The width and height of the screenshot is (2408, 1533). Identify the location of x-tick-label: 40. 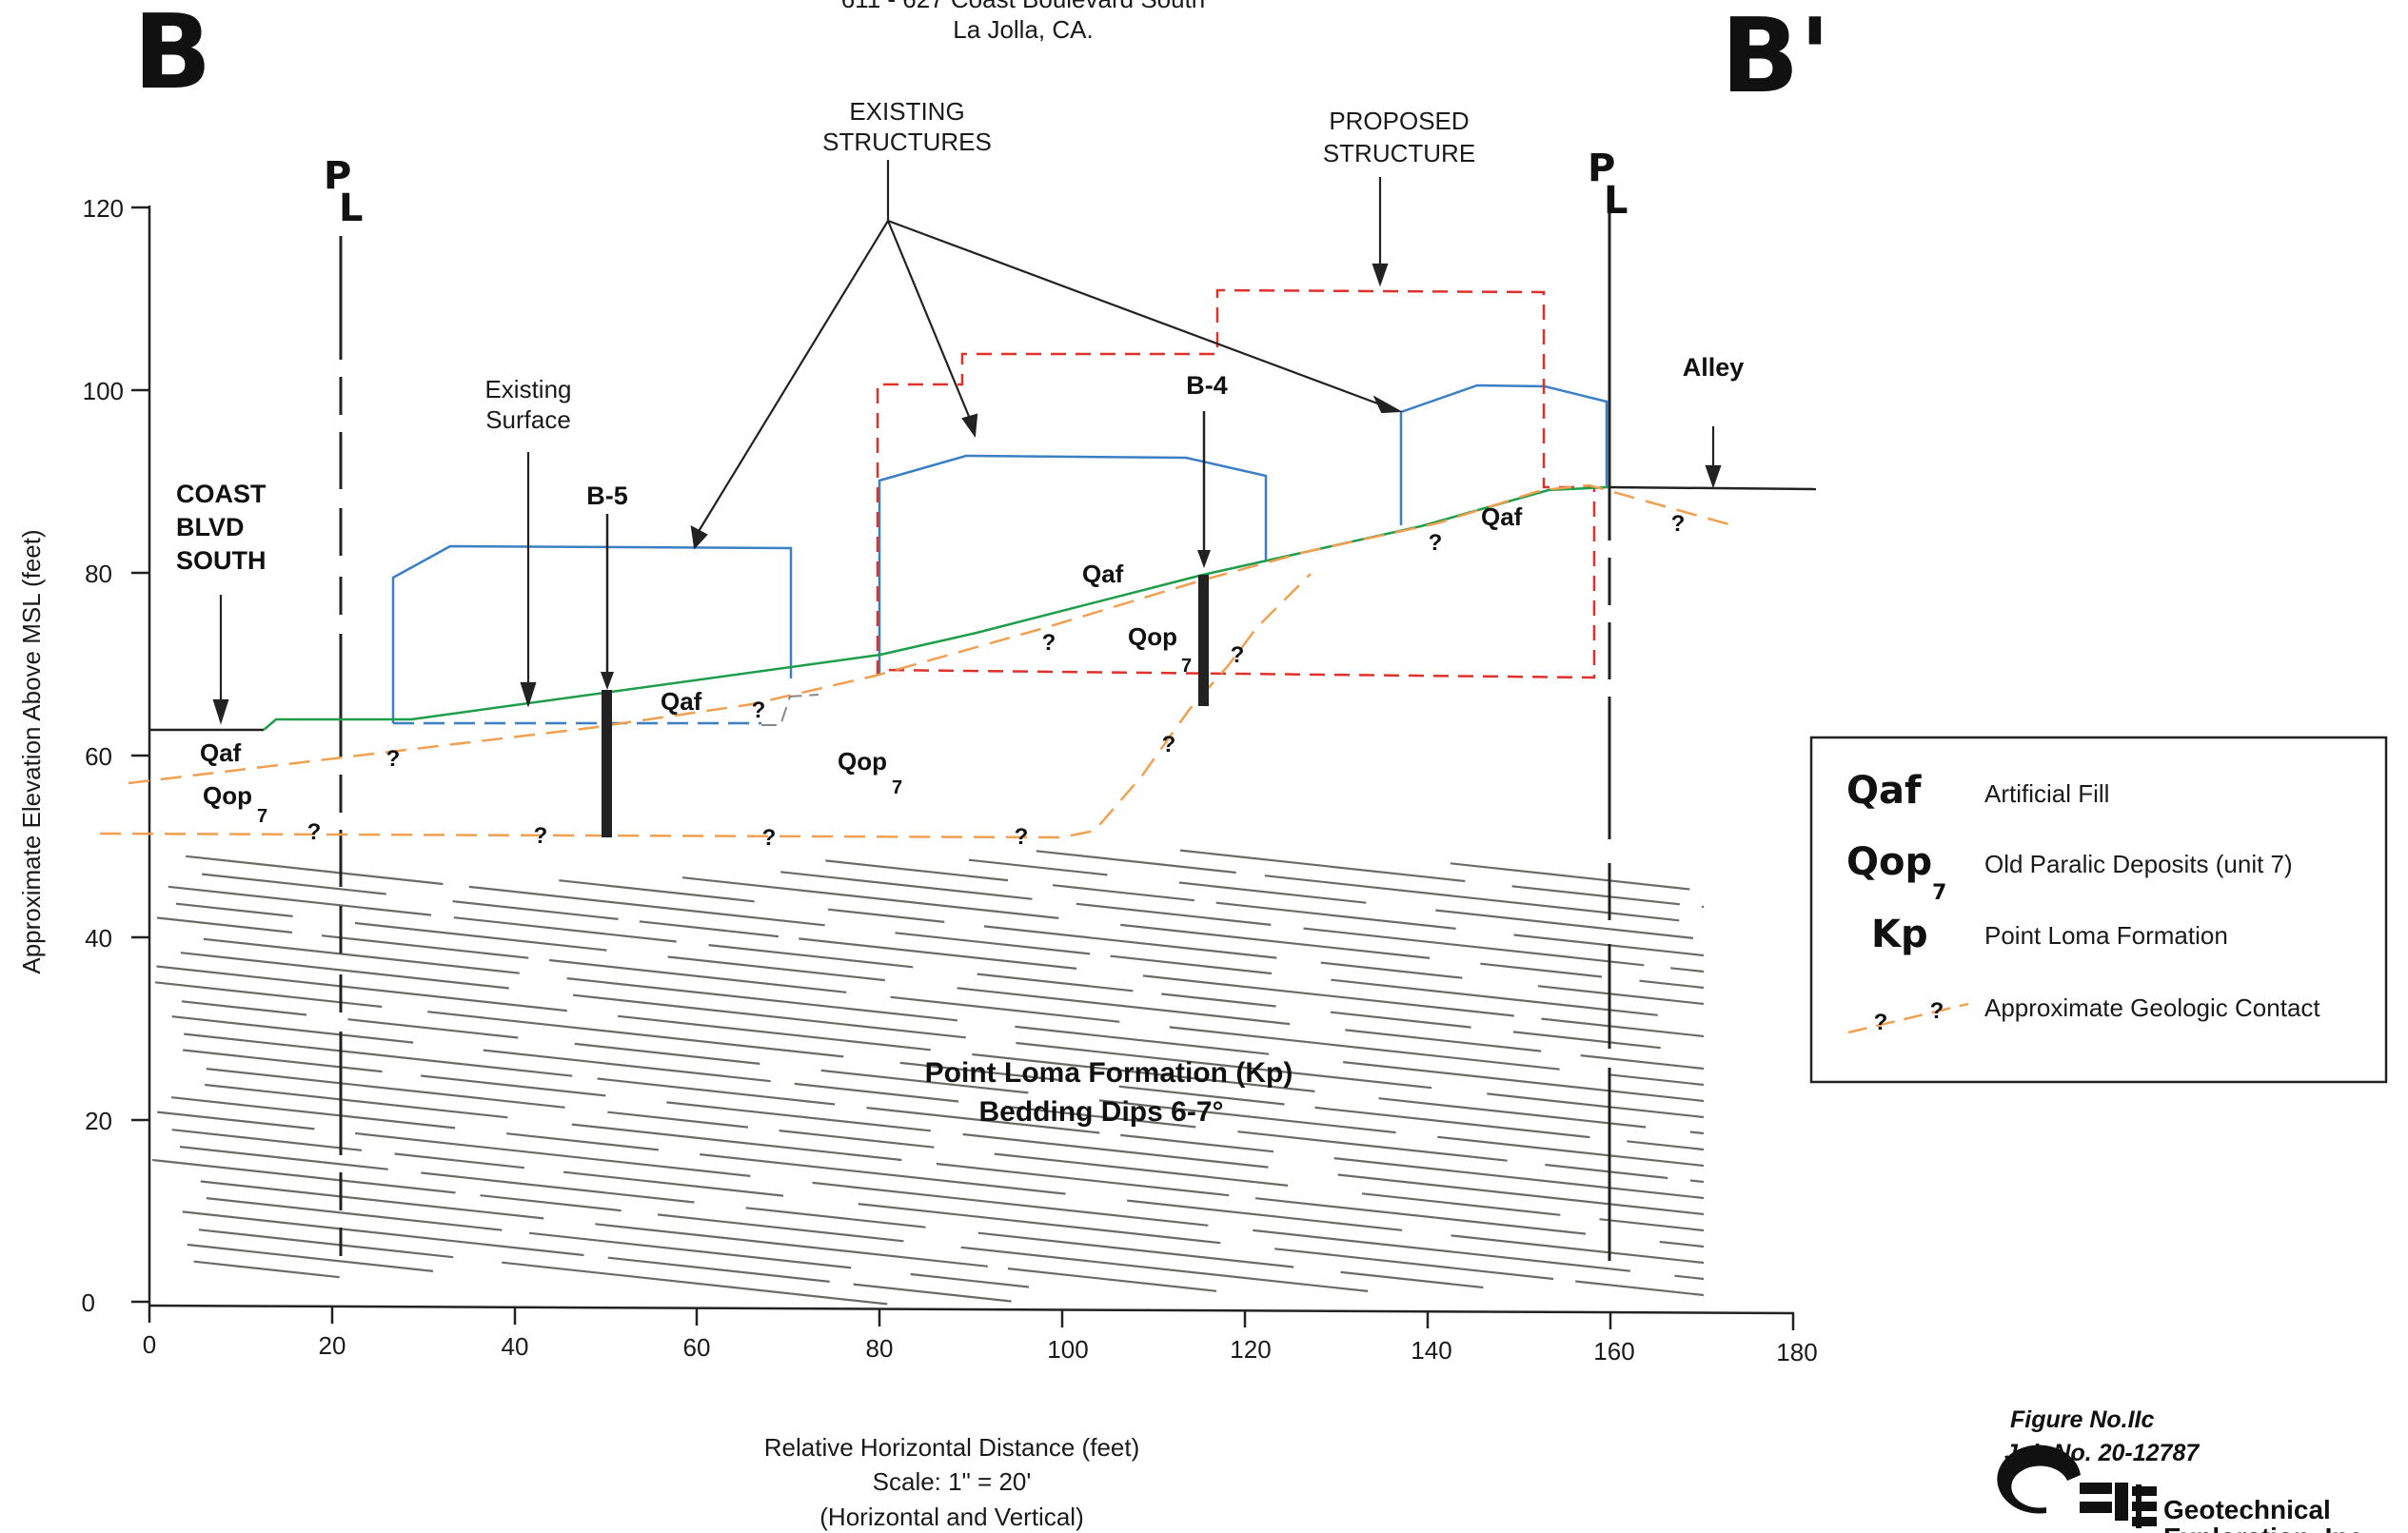
(515, 1347).